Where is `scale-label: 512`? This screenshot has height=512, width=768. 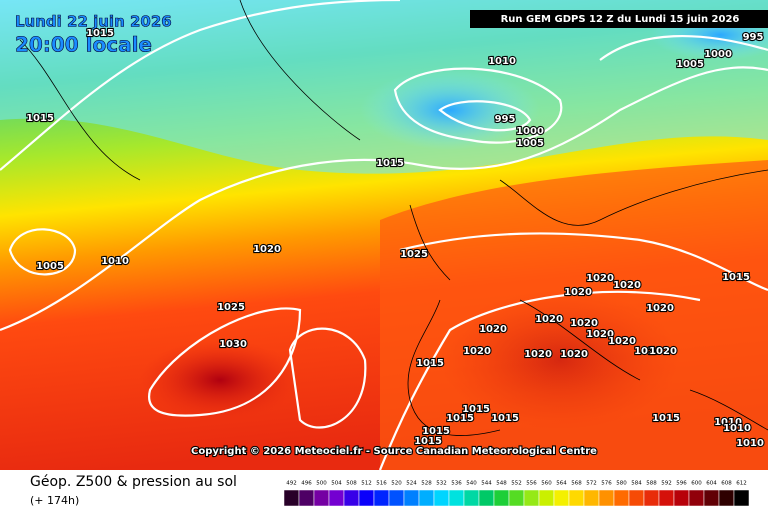
scale-label: 512 is located at coordinates (366, 484).